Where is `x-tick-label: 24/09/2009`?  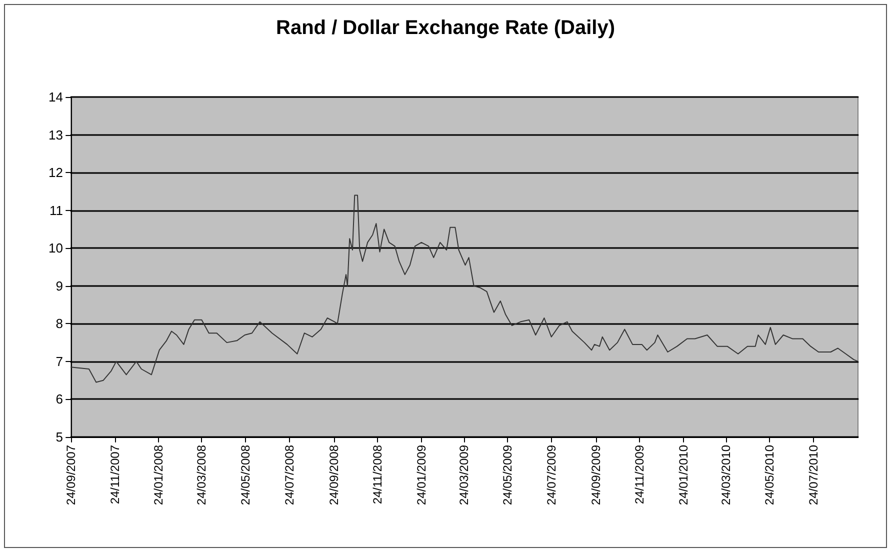
x-tick-label: 24/09/2009 is located at coordinates (595, 475).